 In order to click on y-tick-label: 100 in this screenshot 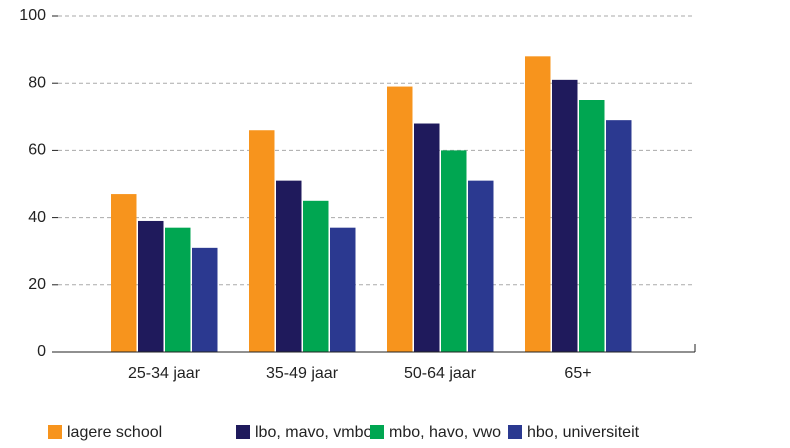, I will do `click(32, 15)`.